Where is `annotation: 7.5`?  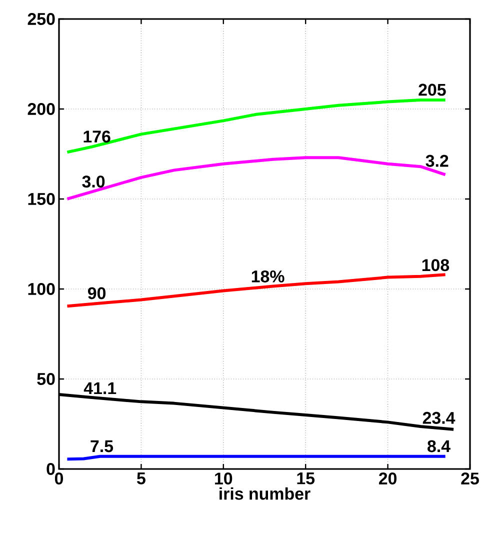 annotation: 7.5 is located at coordinates (102, 446).